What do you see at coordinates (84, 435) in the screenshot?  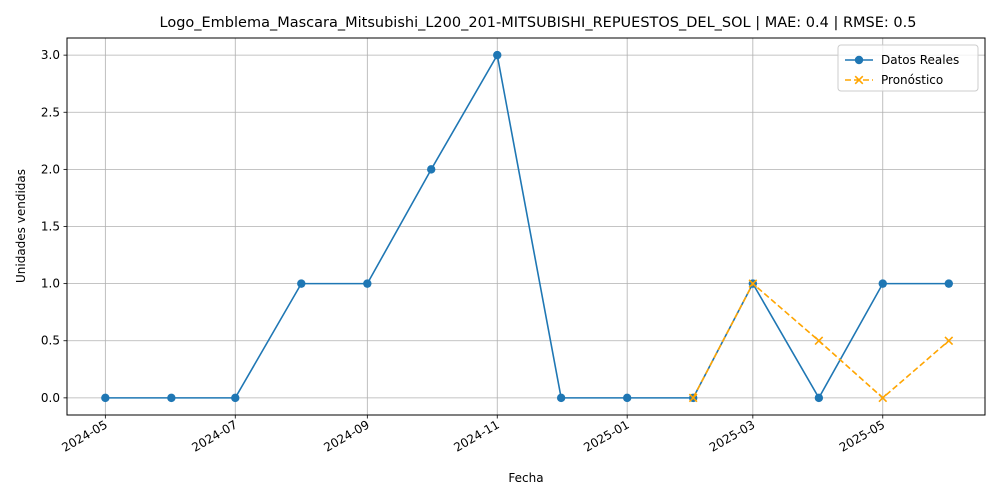 I see `x-tick-label: 2024-05` at bounding box center [84, 435].